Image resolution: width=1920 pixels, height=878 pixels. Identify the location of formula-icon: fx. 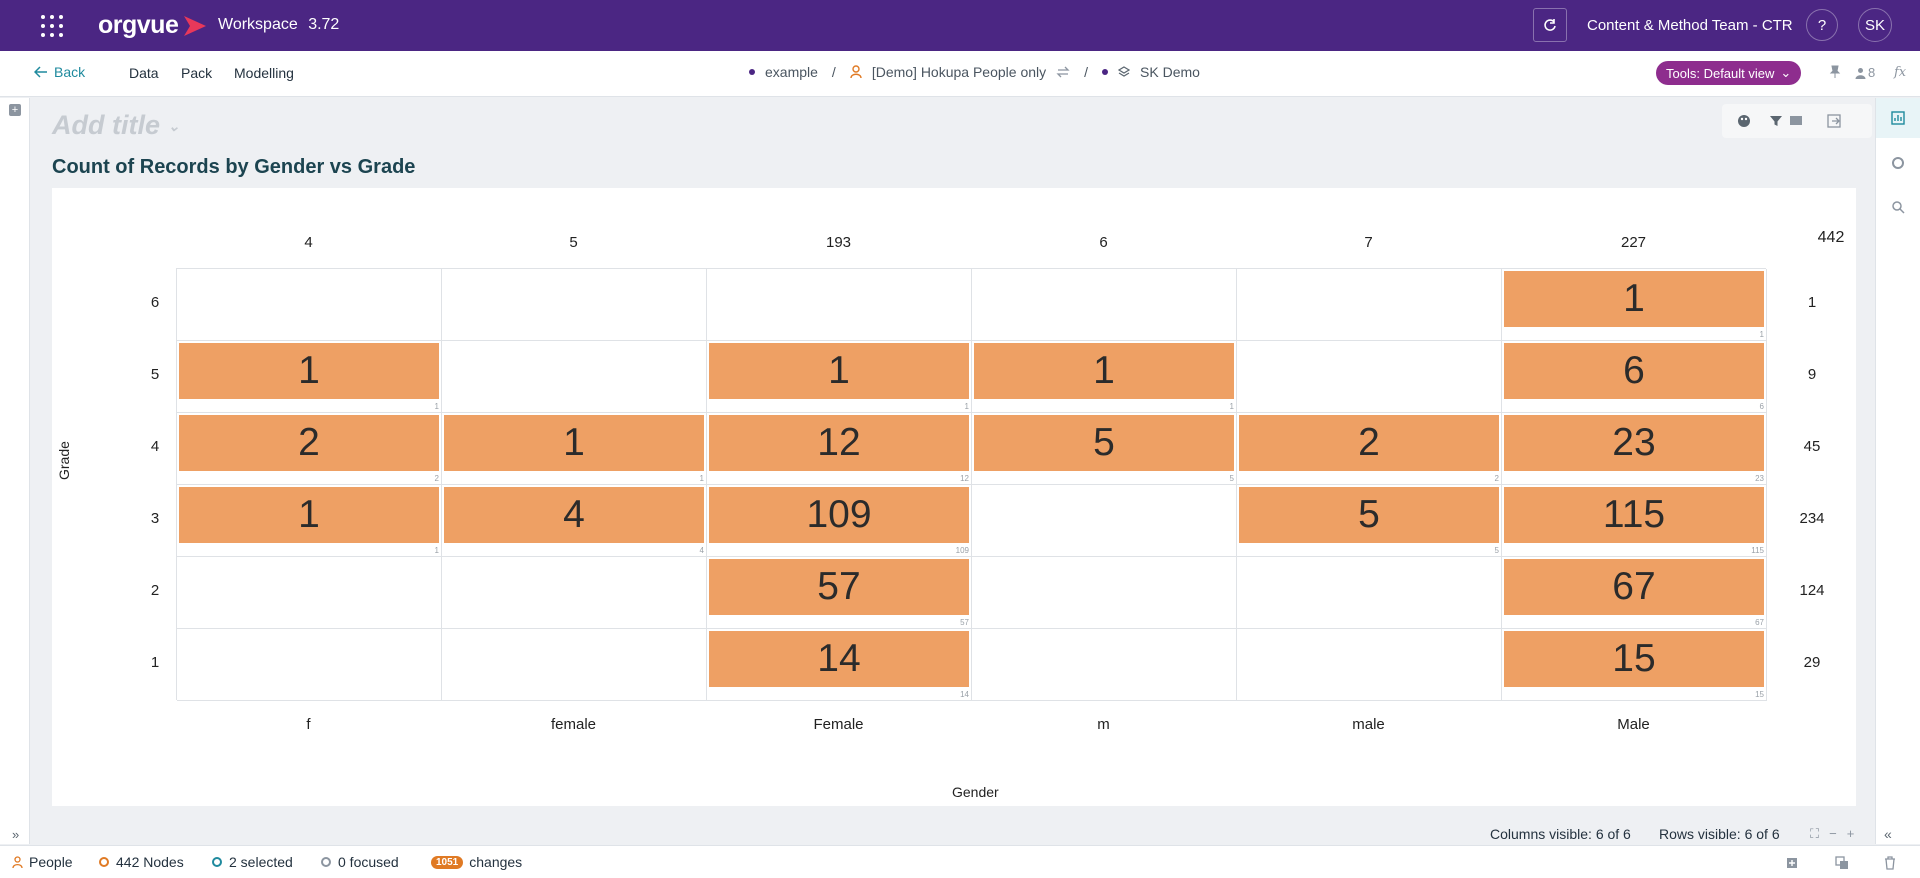
(1900, 72).